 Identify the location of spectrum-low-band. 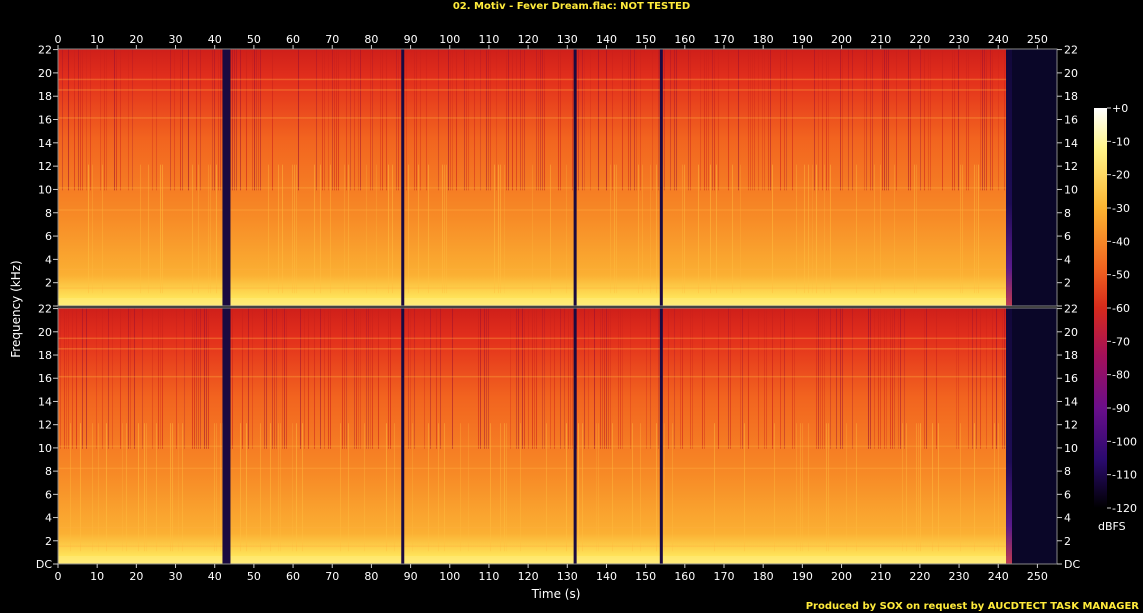
(532, 302).